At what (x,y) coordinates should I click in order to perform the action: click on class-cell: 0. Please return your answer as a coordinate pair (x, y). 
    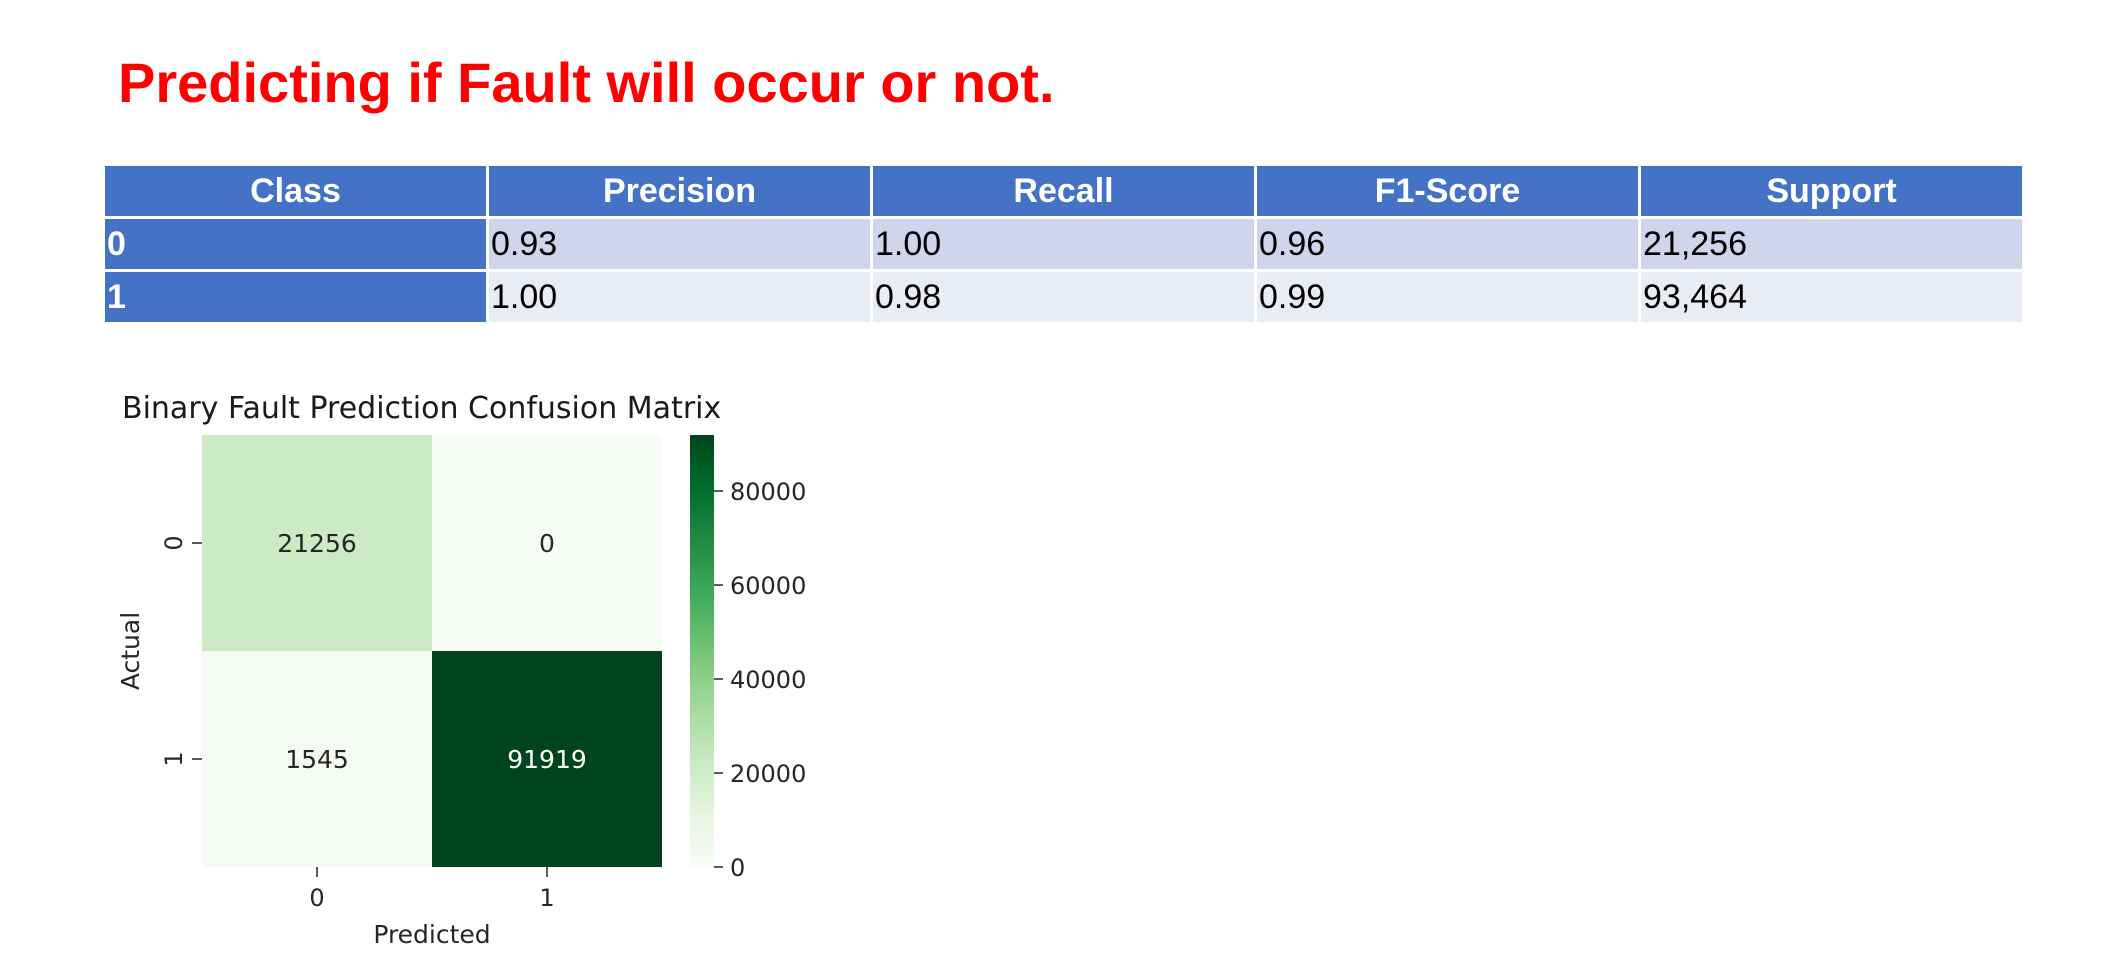
    Looking at the image, I should click on (295, 244).